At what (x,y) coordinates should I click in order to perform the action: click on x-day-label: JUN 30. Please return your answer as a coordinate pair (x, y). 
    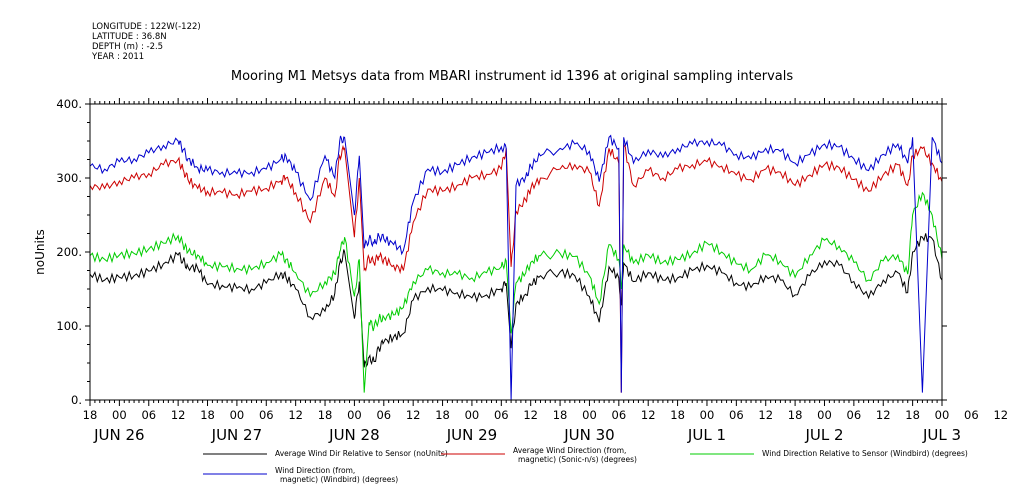
    Looking at the image, I should click on (588, 435).